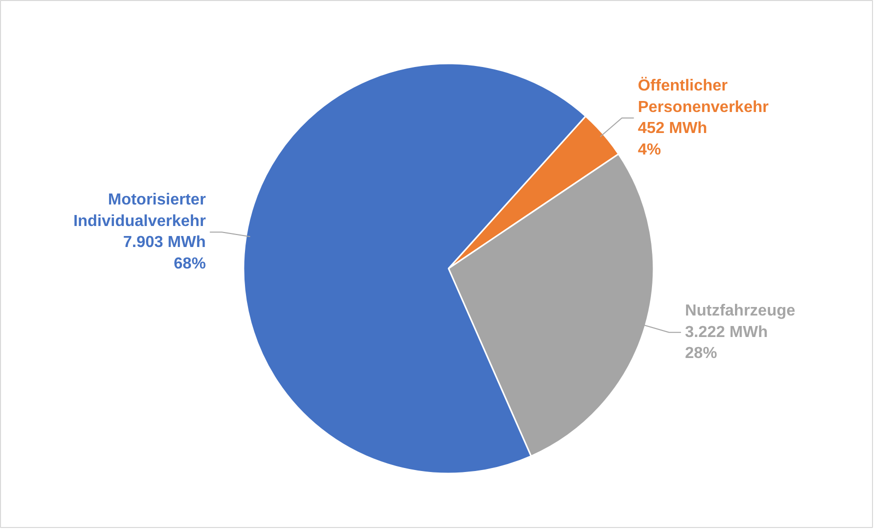 The height and width of the screenshot is (530, 875). Describe the element at coordinates (139, 211) in the screenshot. I see `slice-label: Motorisierter Individualverkehr` at that location.